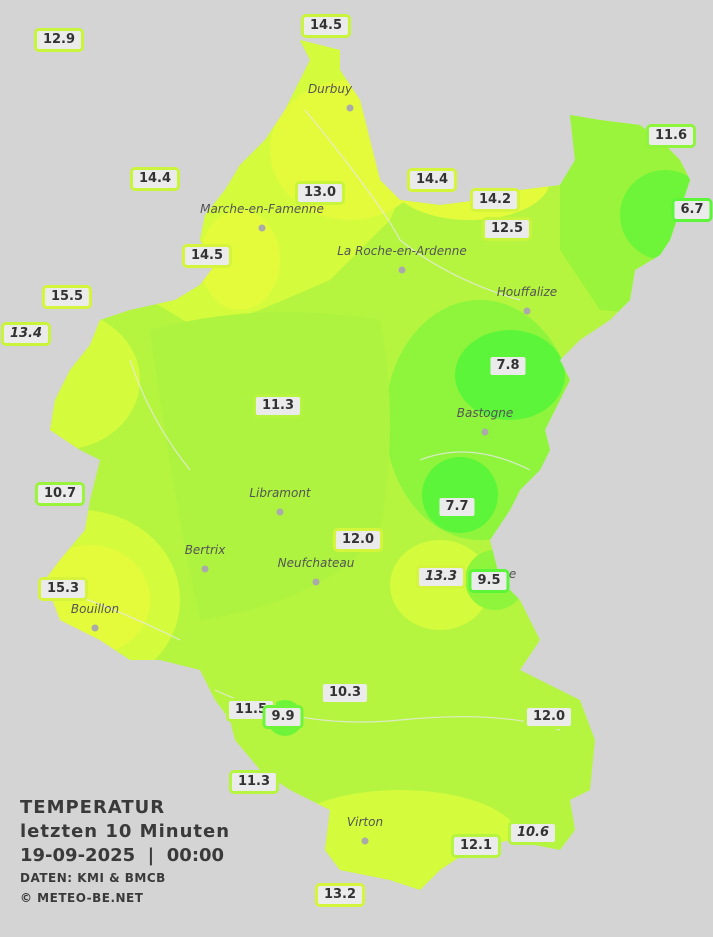 The height and width of the screenshot is (937, 713). I want to click on town-label: Bastogne, so click(485, 413).